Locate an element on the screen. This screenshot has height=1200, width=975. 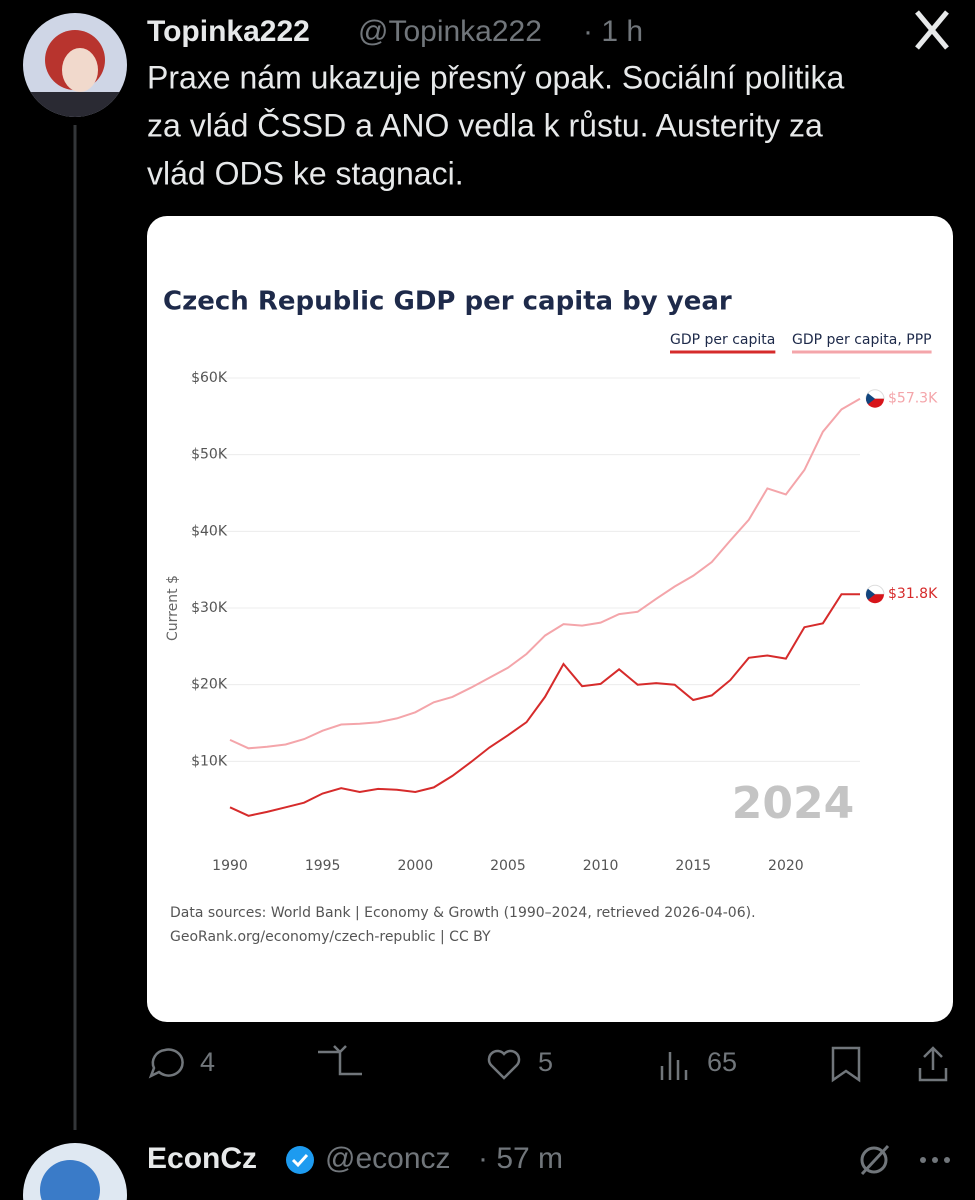
reply-icon is located at coordinates (166, 1063).